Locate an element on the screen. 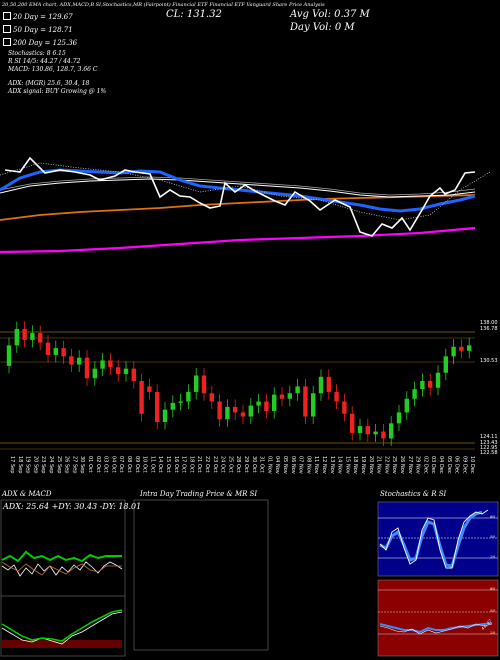  ema20-text: 20 Day = 129.67 is located at coordinates (43, 17).